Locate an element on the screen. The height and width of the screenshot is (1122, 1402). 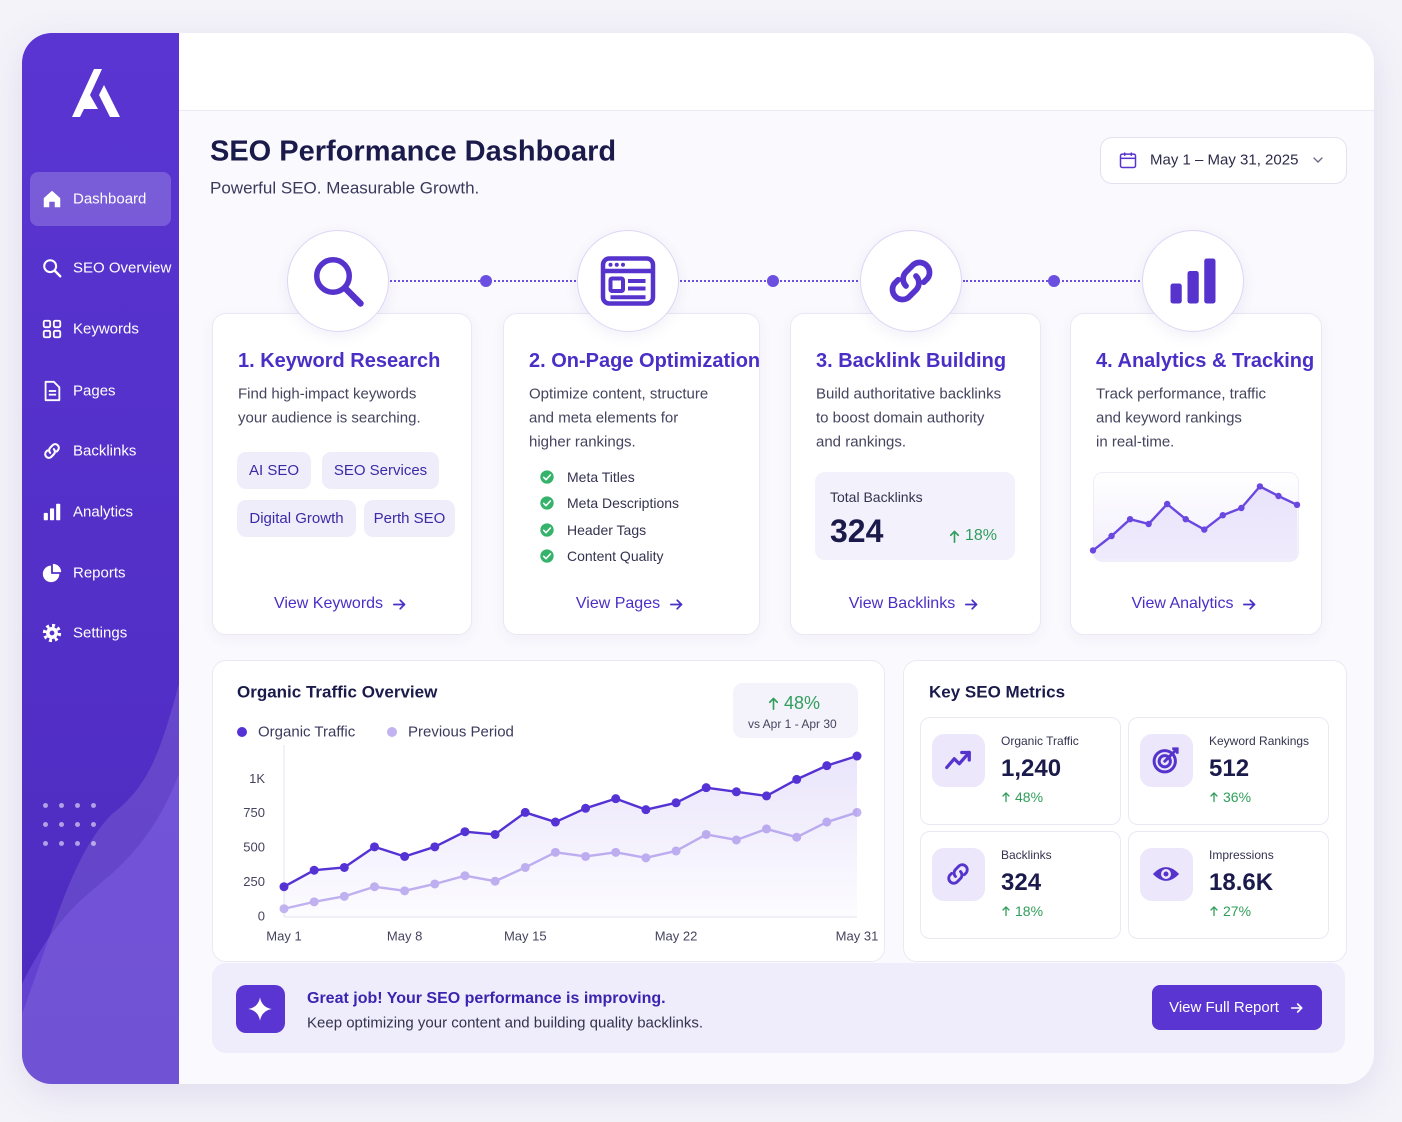
grid-icon is located at coordinates (52, 329).